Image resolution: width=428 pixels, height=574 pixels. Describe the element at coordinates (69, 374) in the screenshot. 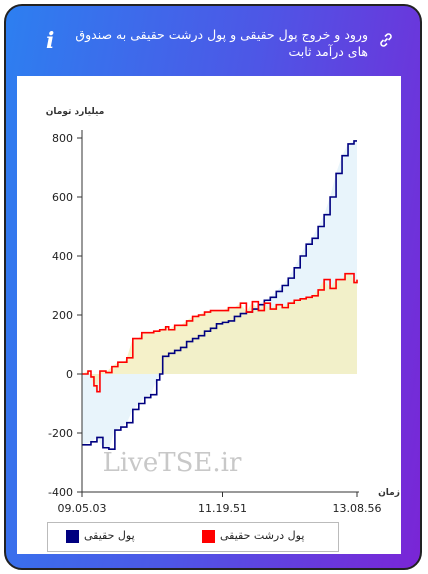

I see `y-tick-label: 0` at that location.